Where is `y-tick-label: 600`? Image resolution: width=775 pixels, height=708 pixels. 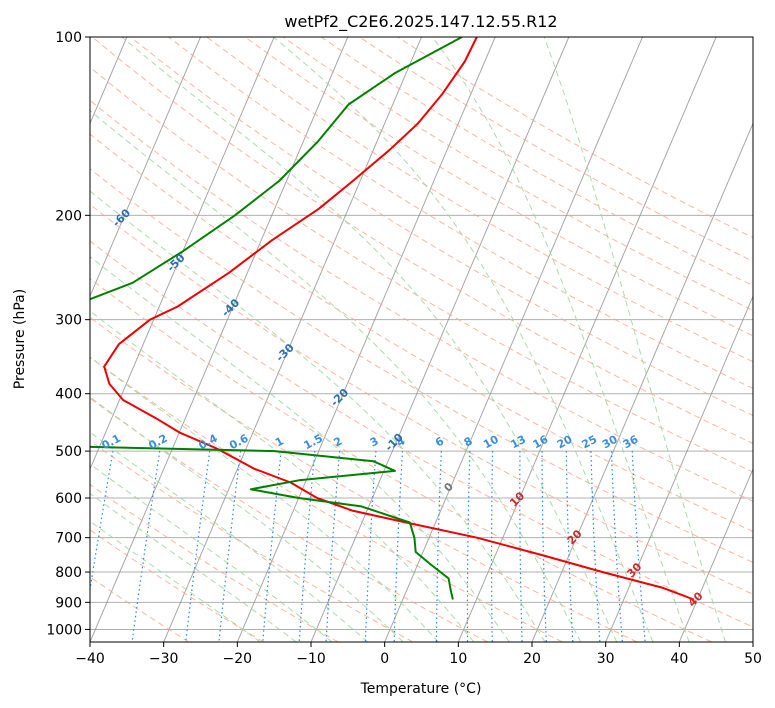
y-tick-label: 600 is located at coordinates (68, 499).